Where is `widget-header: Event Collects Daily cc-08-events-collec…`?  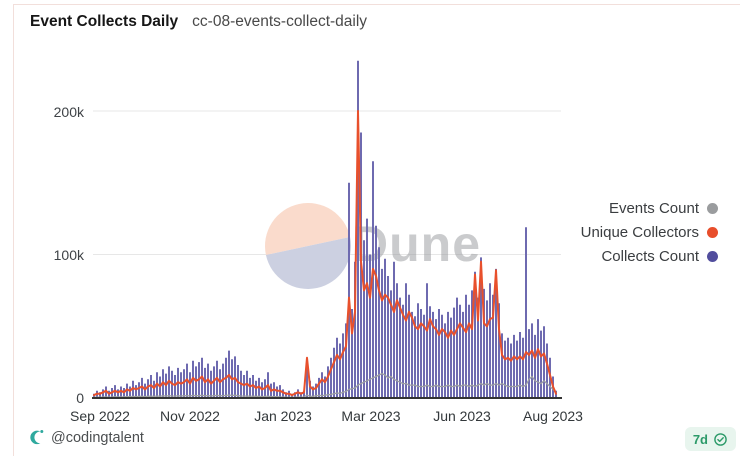
widget-header: Event Collects Daily cc-08-events-collec… is located at coordinates (198, 22).